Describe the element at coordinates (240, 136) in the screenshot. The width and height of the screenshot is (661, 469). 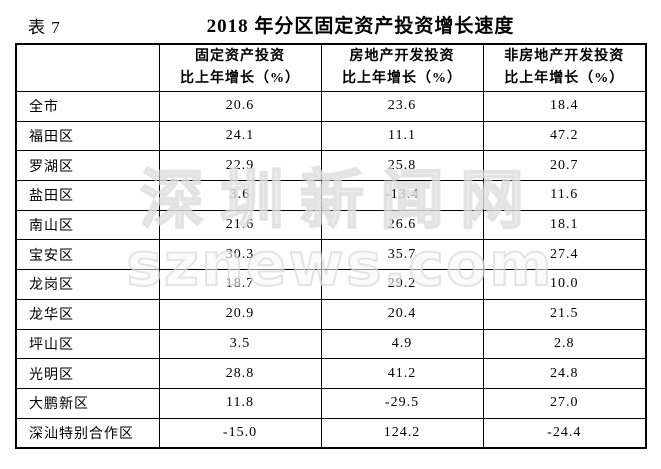
I see `value-cell: 24.1` at that location.